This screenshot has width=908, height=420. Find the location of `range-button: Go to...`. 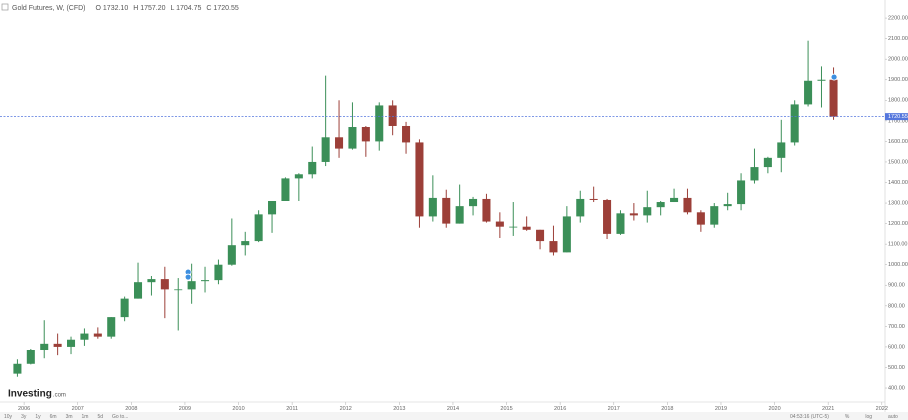

range-button: Go to... is located at coordinates (120, 417).